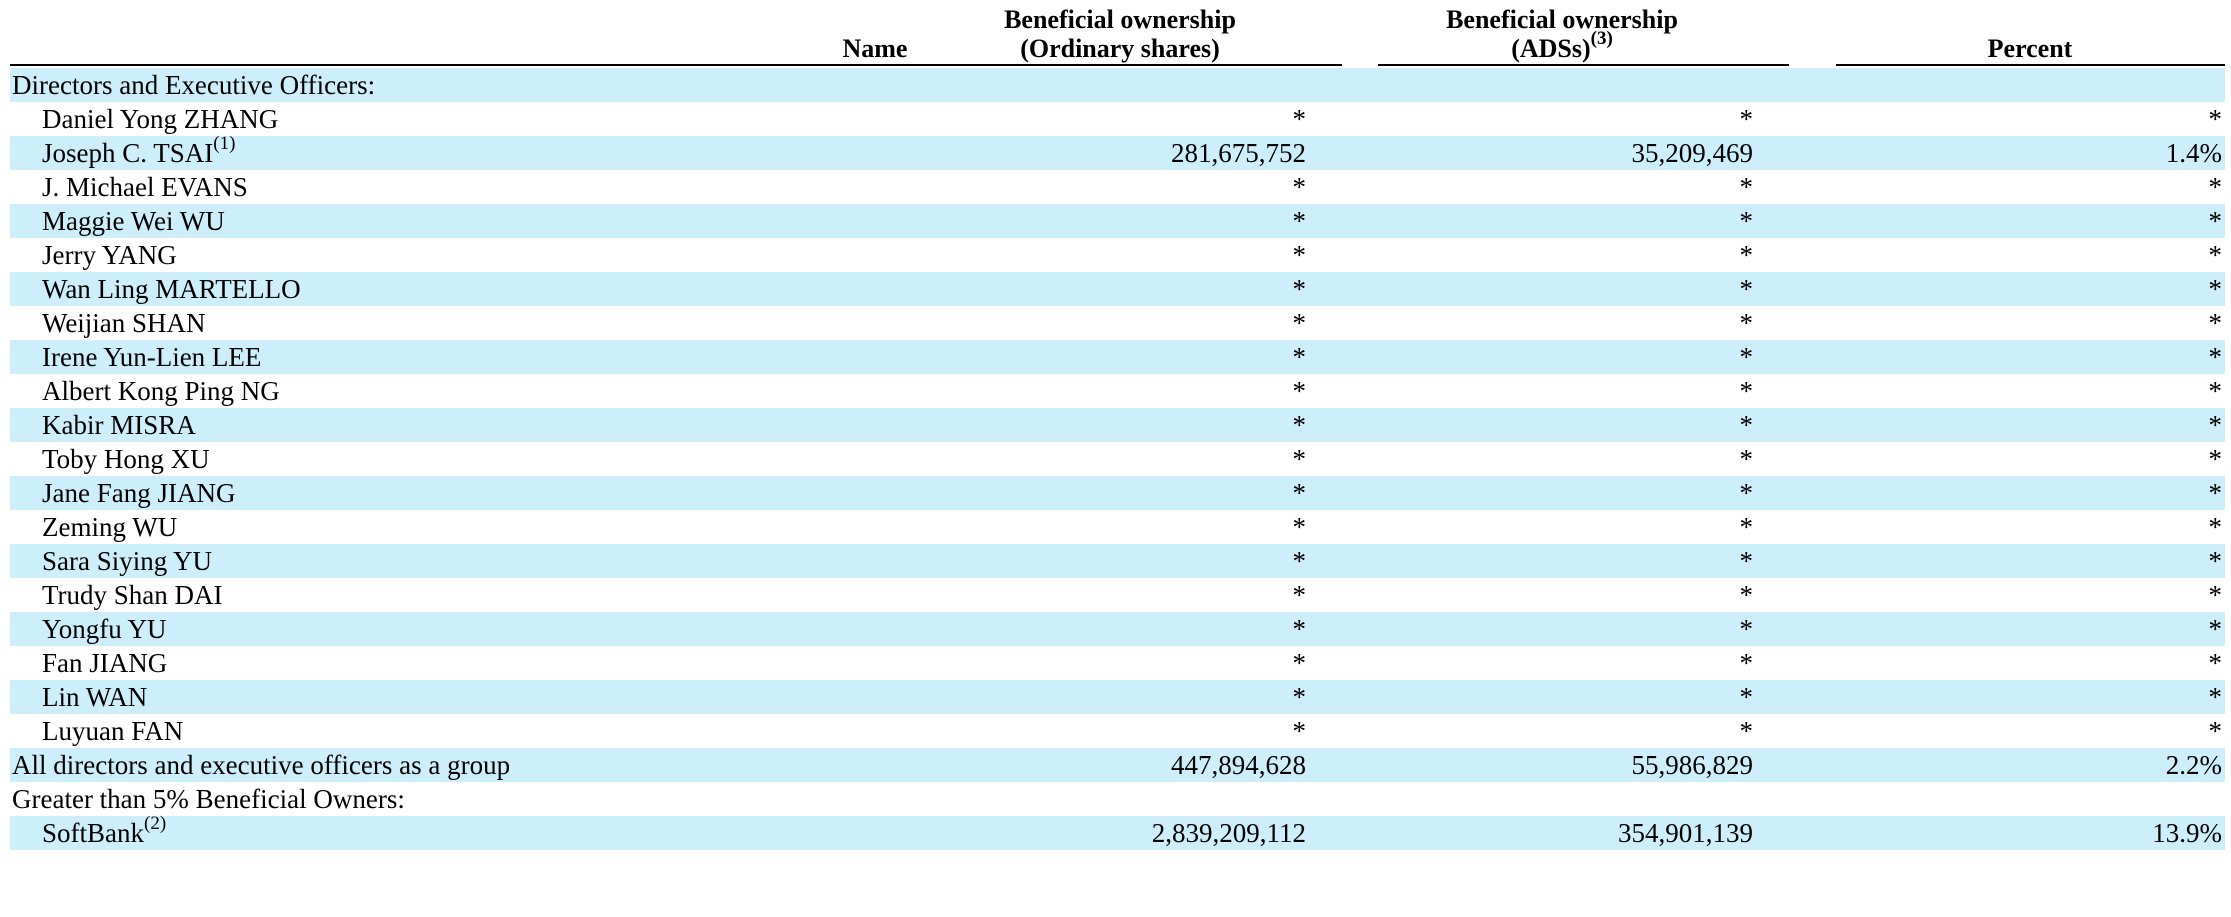  Describe the element at coordinates (1117, 595) in the screenshot. I see `table-row: Trudy Shan DAI * * *` at that location.